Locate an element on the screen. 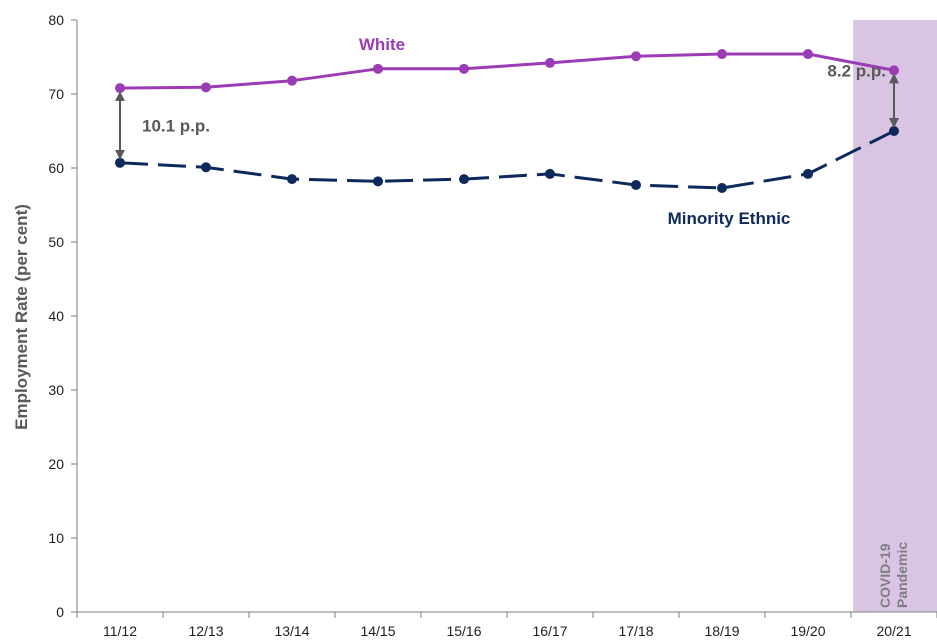 The height and width of the screenshot is (641, 937). highlight-band-layer: COVID-19Pandemic is located at coordinates (895, 316).